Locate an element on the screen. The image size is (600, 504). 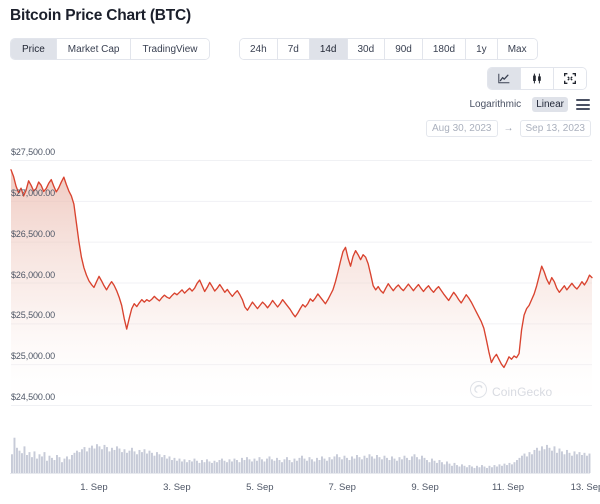
range-tab-1y: 1y is located at coordinates (482, 49).